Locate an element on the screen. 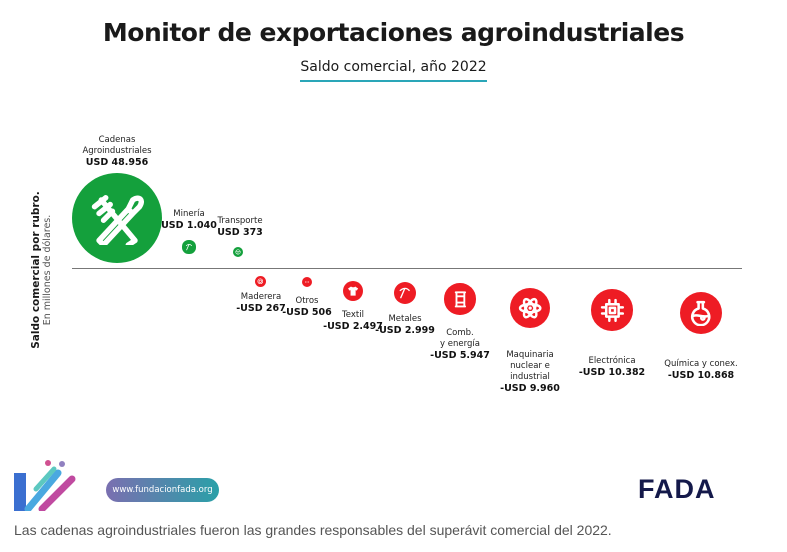 The height and width of the screenshot is (552, 787). bubble-label: Cadenas Agroindustriales USD 48.956 is located at coordinates (116, 151).